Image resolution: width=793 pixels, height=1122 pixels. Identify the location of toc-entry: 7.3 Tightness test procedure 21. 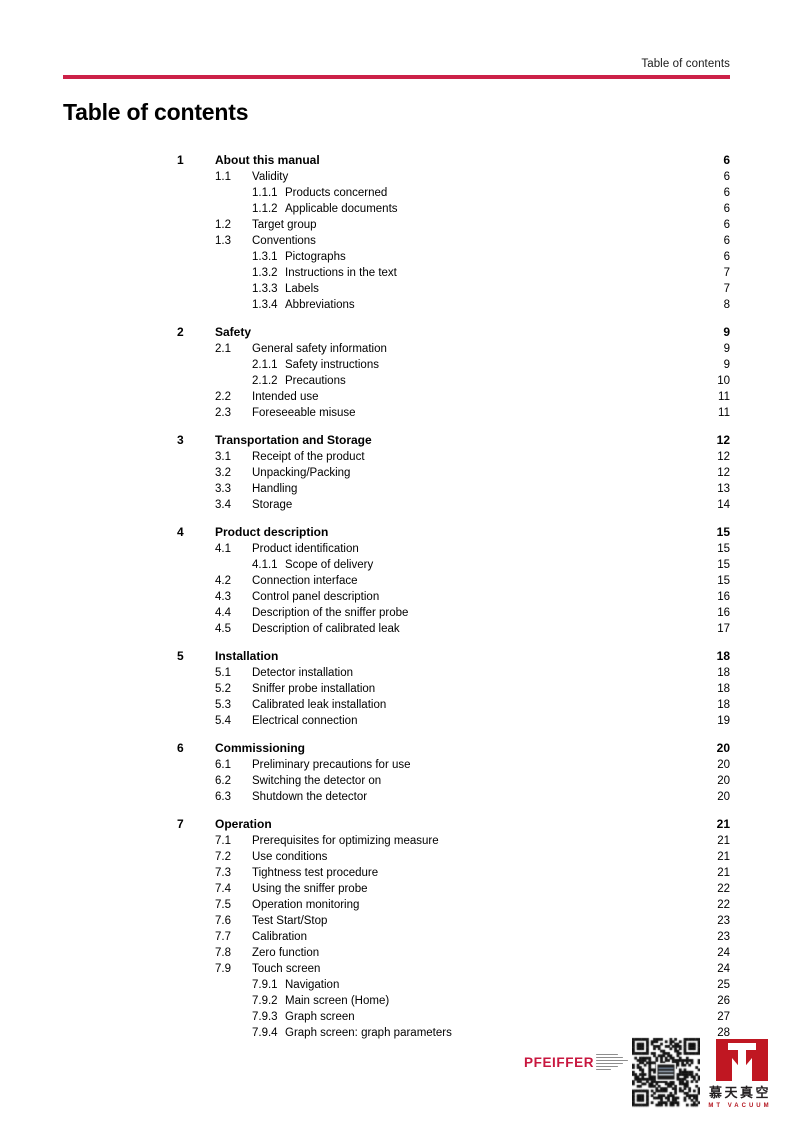
(396, 873).